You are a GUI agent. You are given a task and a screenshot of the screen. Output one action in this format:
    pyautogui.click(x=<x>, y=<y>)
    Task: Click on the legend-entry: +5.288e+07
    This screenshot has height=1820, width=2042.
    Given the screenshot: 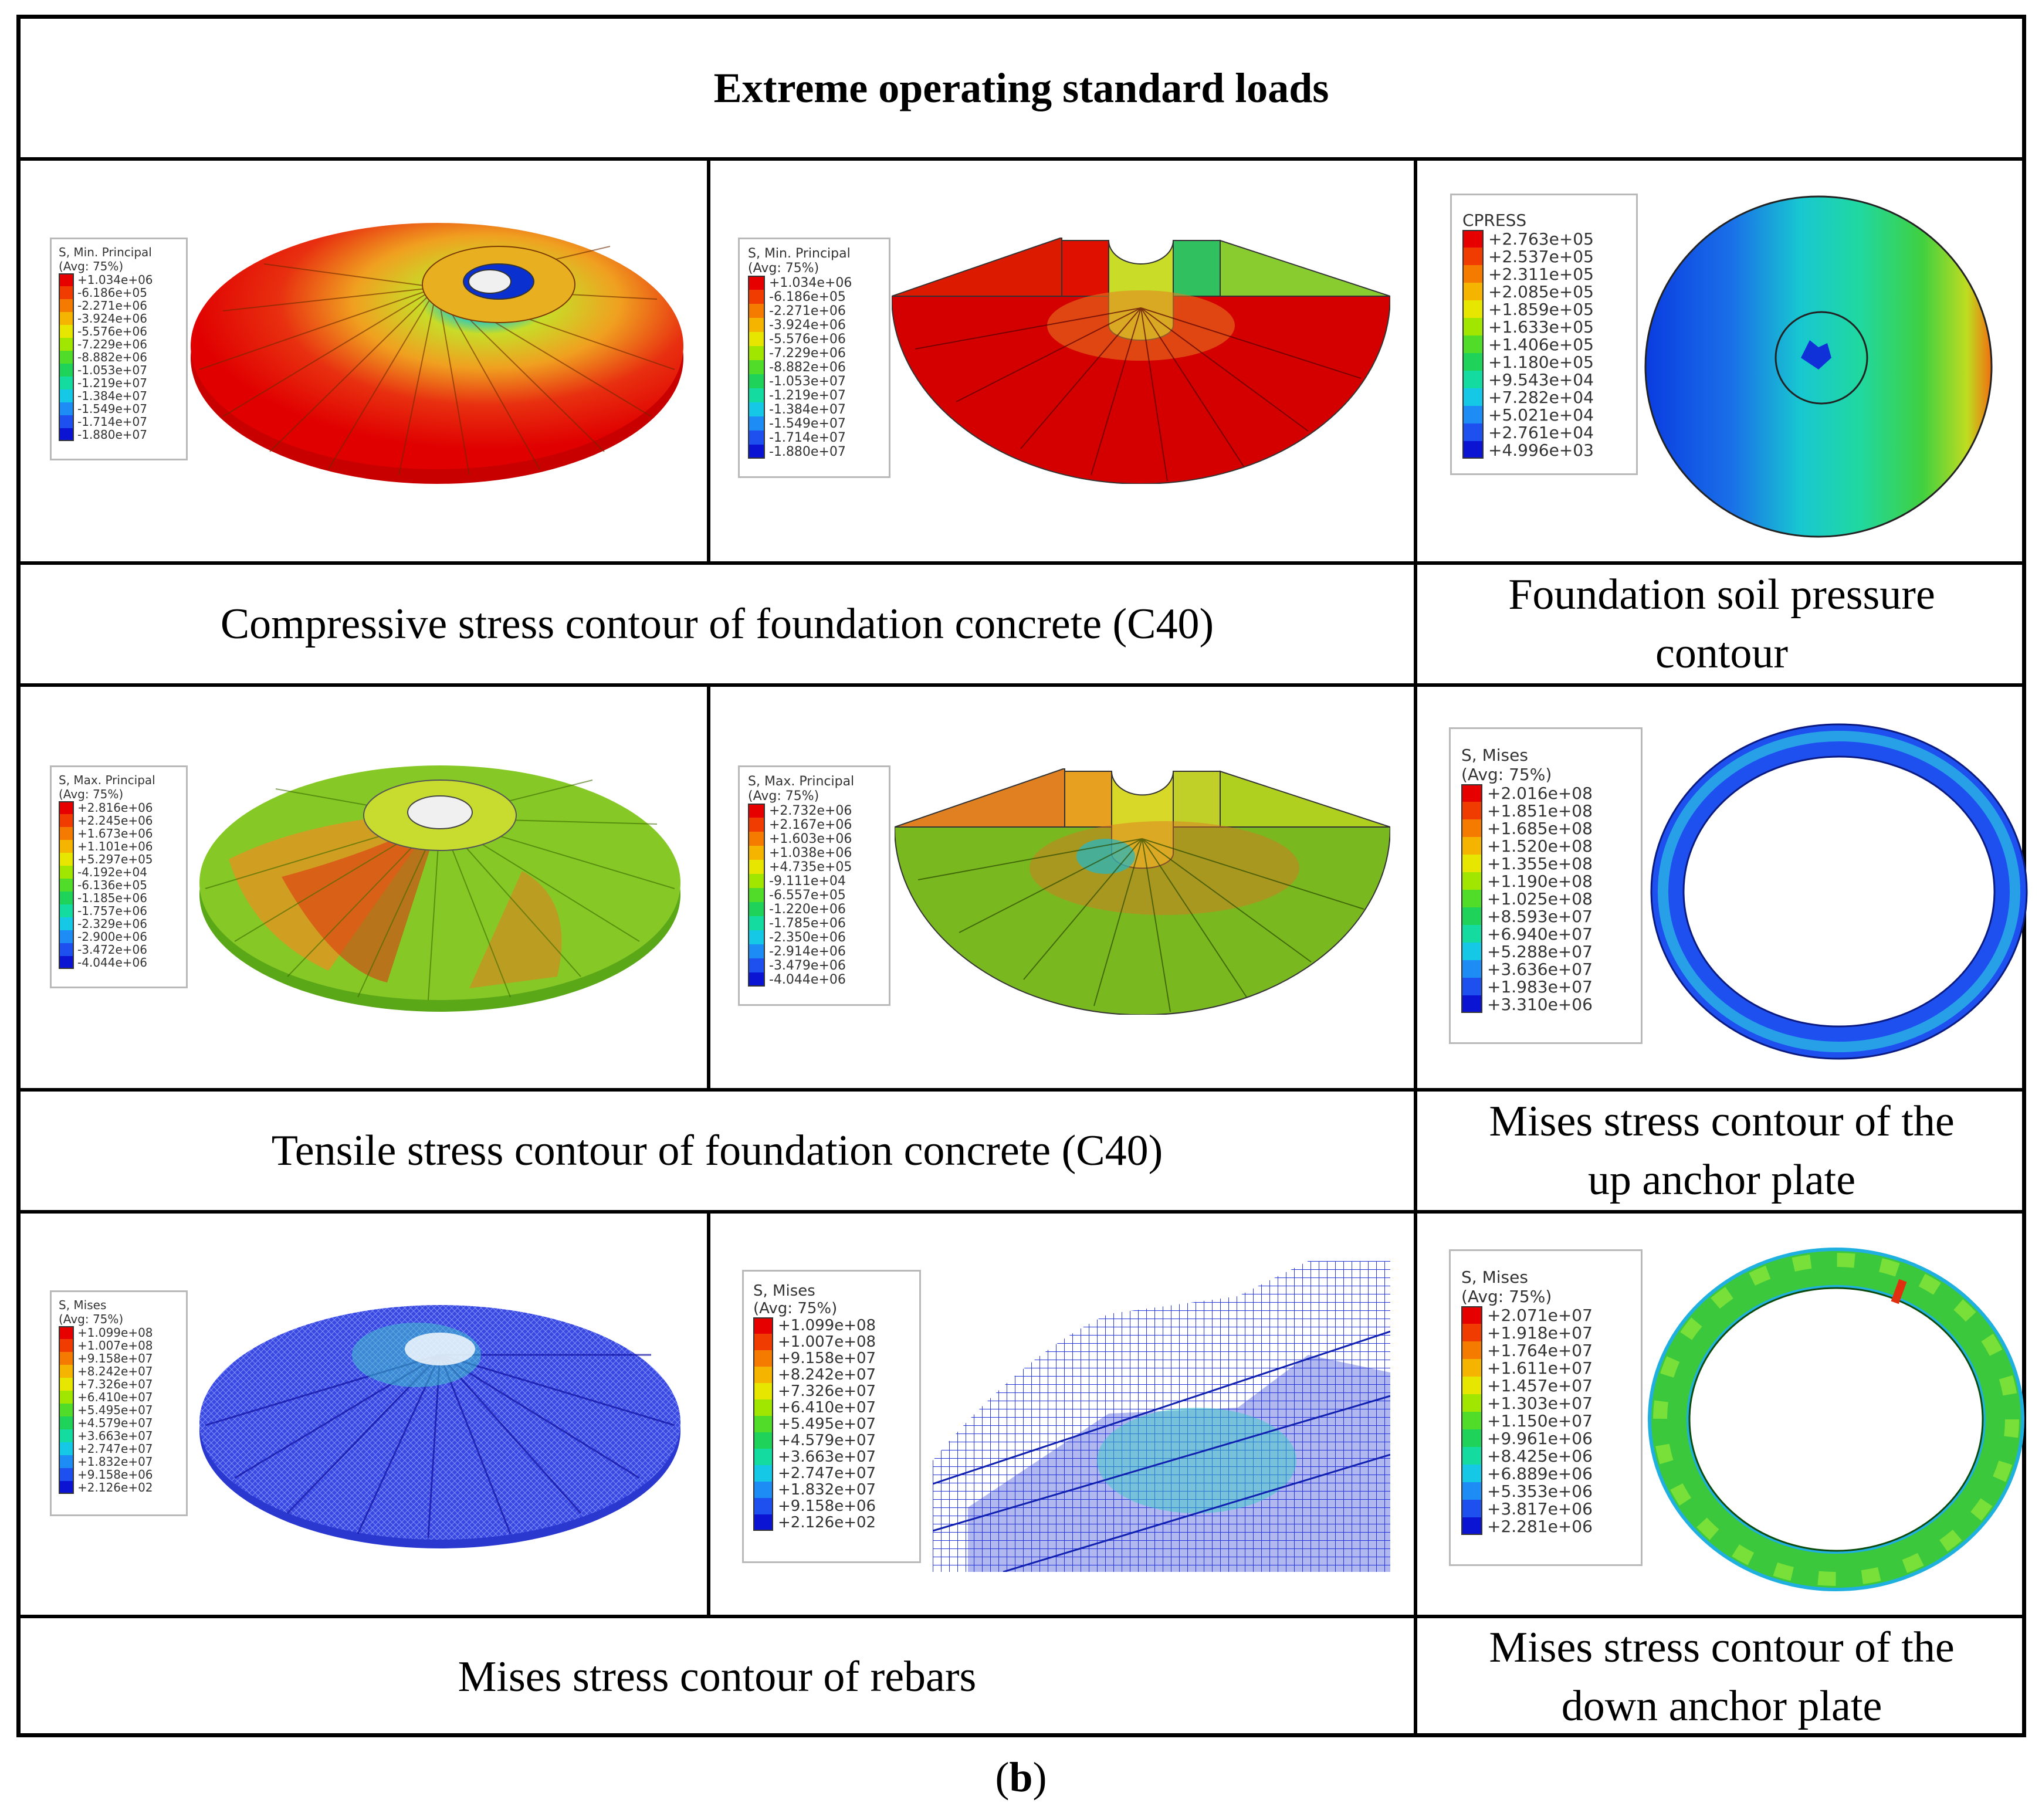 What is the action you would take?
    pyautogui.click(x=1545, y=951)
    